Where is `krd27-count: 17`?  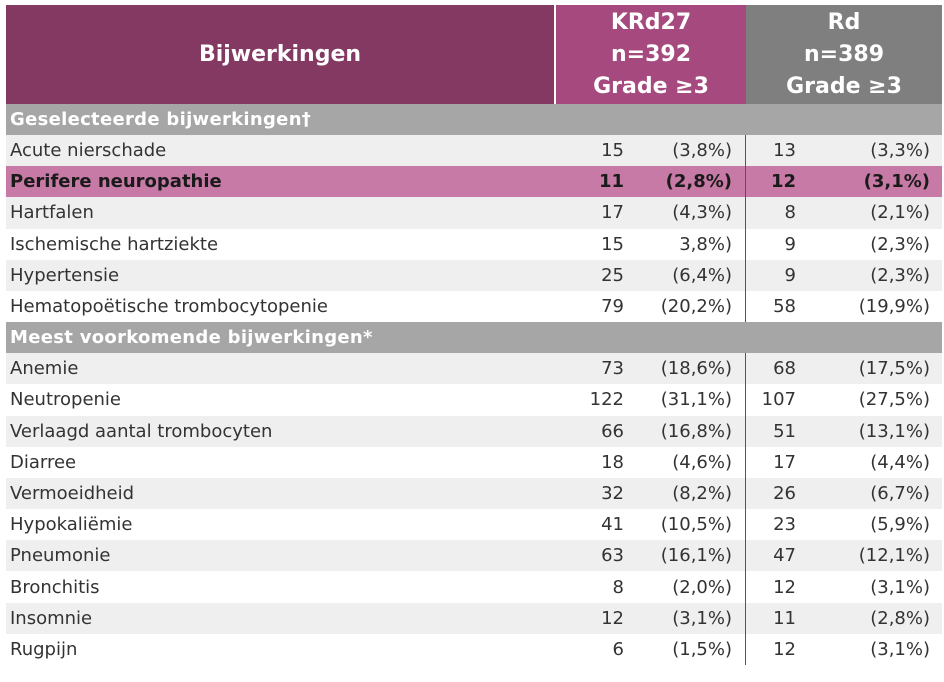
krd27-count: 17 is located at coordinates (612, 213).